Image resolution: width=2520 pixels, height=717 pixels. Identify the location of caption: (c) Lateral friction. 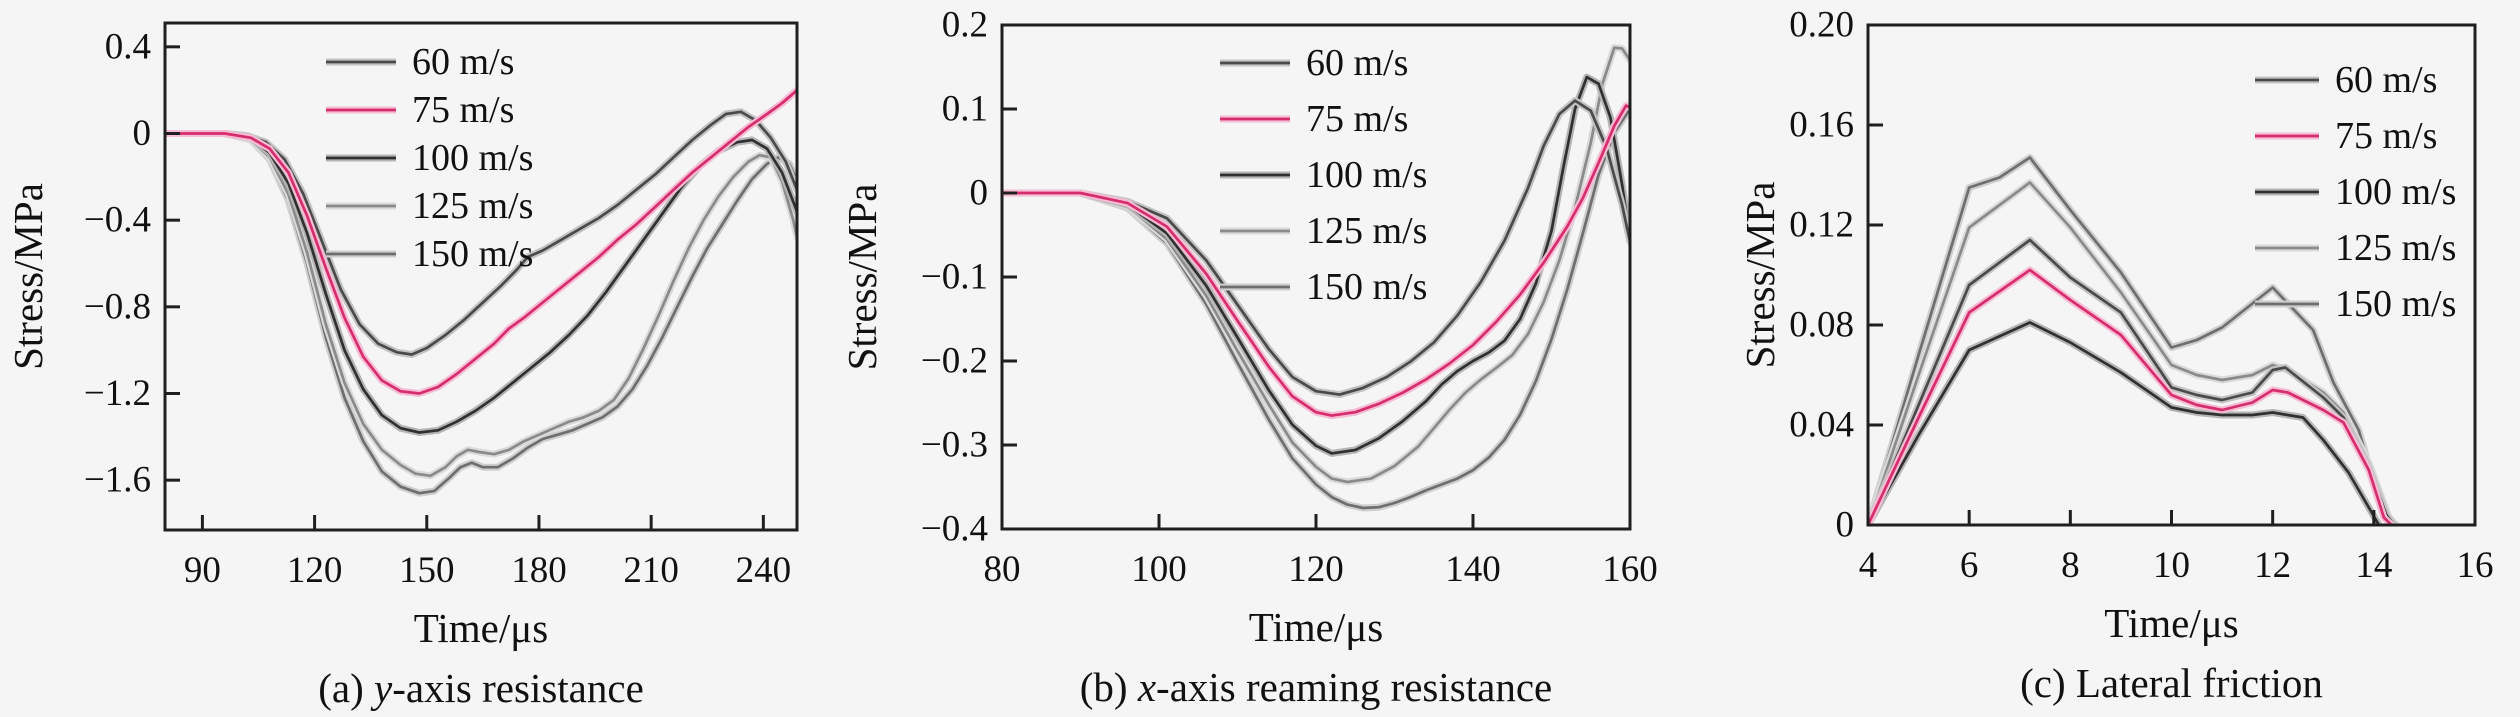
(2171, 683).